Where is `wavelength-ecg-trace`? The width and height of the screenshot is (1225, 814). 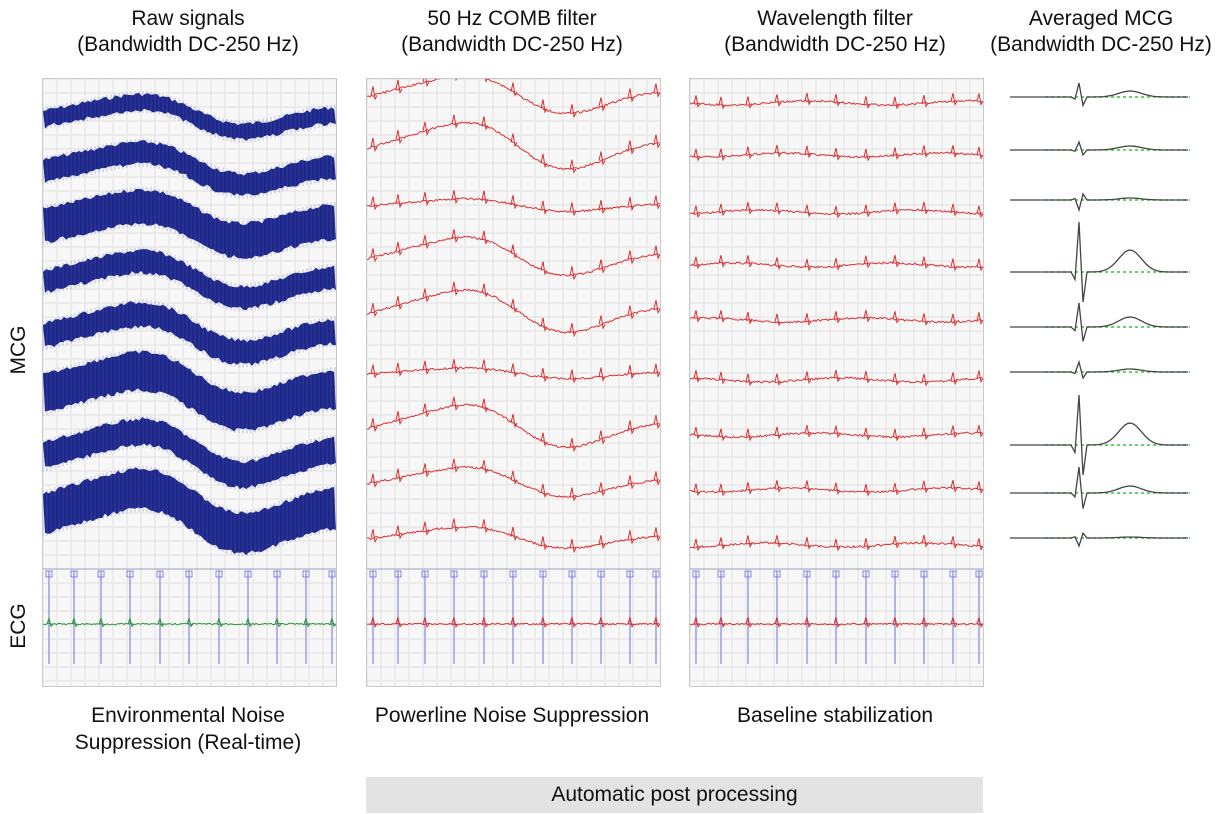 wavelength-ecg-trace is located at coordinates (836, 624).